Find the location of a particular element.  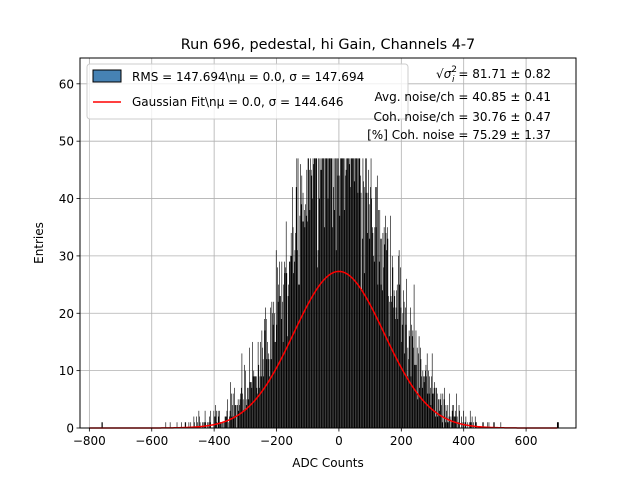

x-axis-label: ADC Counts is located at coordinates (328, 463).